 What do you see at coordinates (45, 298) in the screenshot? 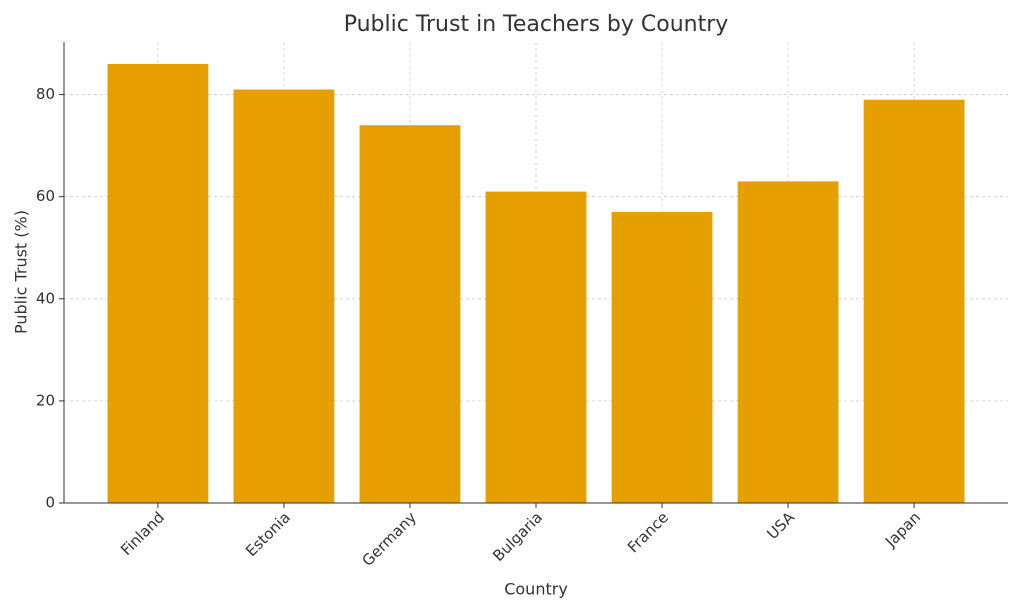
I see `y-tick-label: 40` at bounding box center [45, 298].